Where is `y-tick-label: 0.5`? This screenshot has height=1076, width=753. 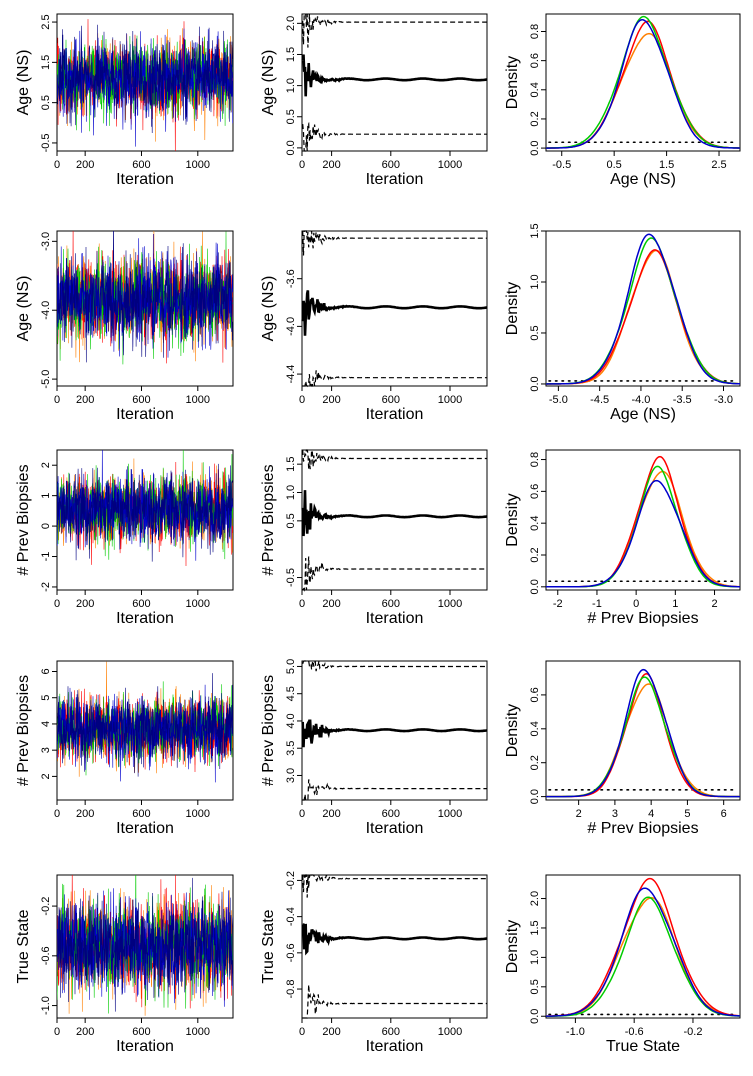 y-tick-label: 0.5 is located at coordinates (46, 102).